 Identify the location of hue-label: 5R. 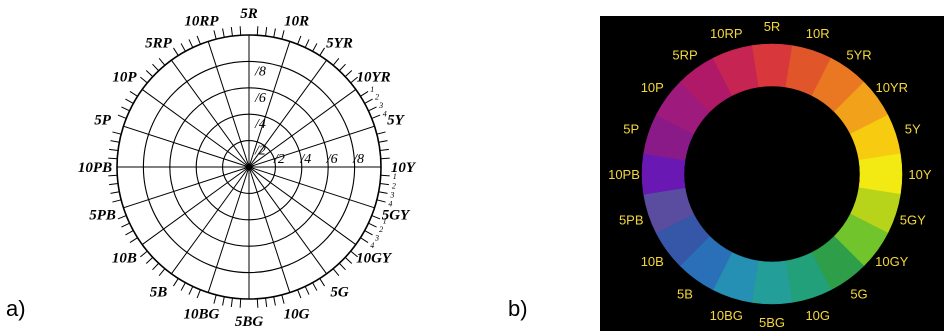
(249, 14).